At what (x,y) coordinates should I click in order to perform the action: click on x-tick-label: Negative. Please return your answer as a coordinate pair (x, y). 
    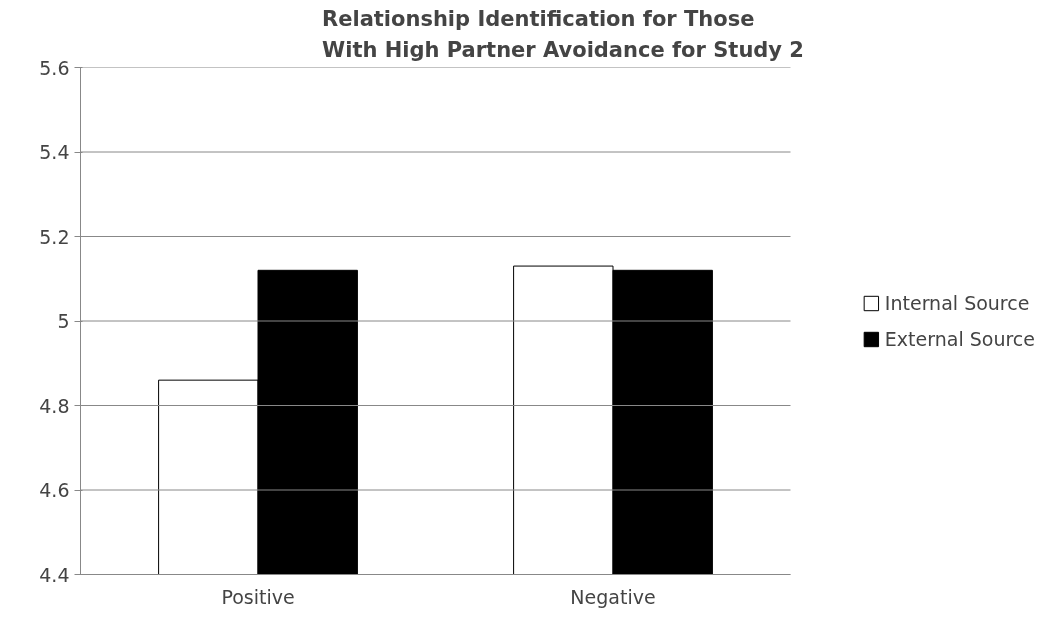
    Looking at the image, I should click on (613, 596).